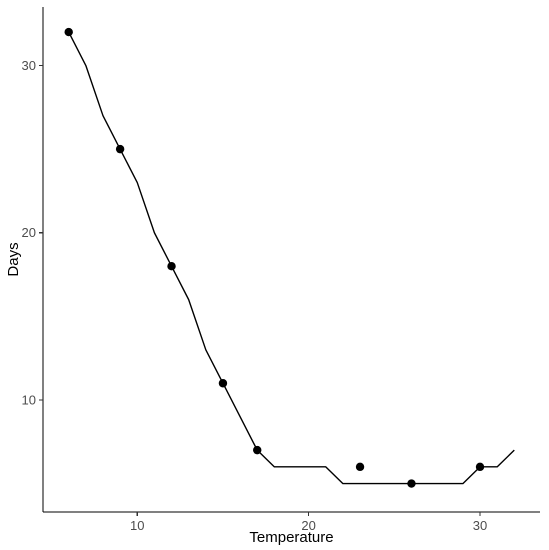 This screenshot has height=550, width=549. I want to click on y-tick-label: 10, so click(29, 399).